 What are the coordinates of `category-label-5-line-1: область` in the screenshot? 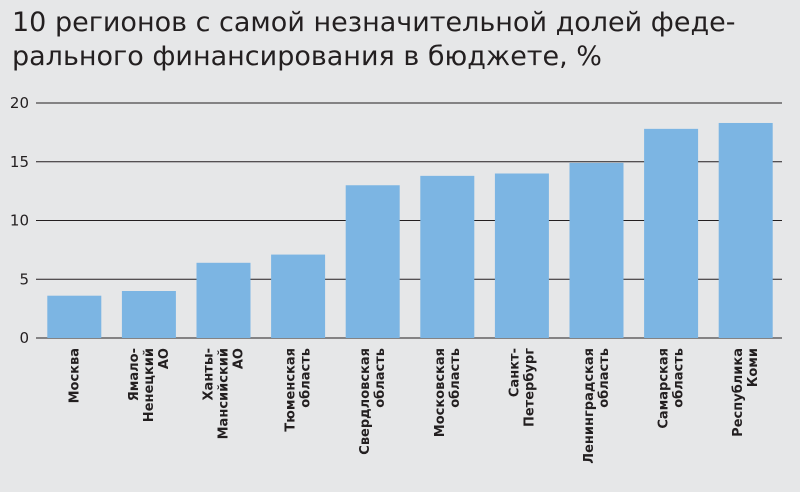 It's located at (455, 378).